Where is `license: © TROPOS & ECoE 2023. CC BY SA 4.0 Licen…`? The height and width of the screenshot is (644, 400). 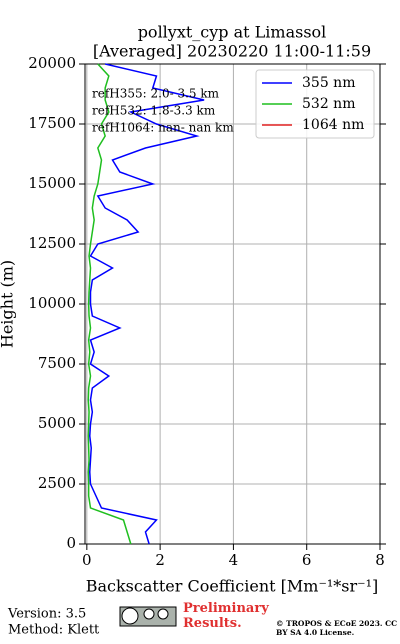
license: © TROPOS & ECoE 2023. CC BY SA 4.0 Licen… is located at coordinates (337, 628).